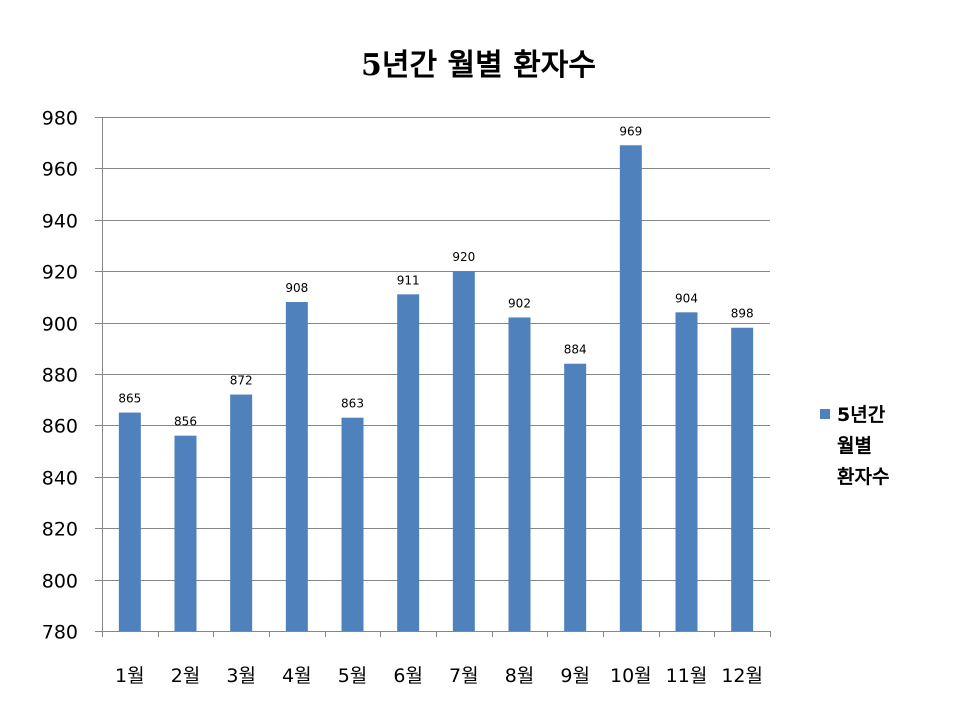  Describe the element at coordinates (60, 170) in the screenshot. I see `y-tick-label: 960` at that location.